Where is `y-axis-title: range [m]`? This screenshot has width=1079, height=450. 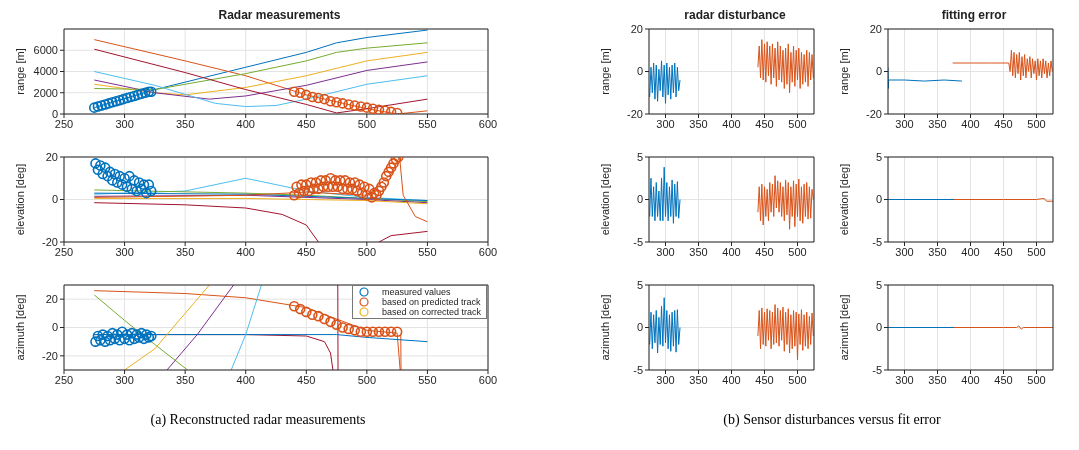
y-axis-title: range [m] is located at coordinates (20, 71).